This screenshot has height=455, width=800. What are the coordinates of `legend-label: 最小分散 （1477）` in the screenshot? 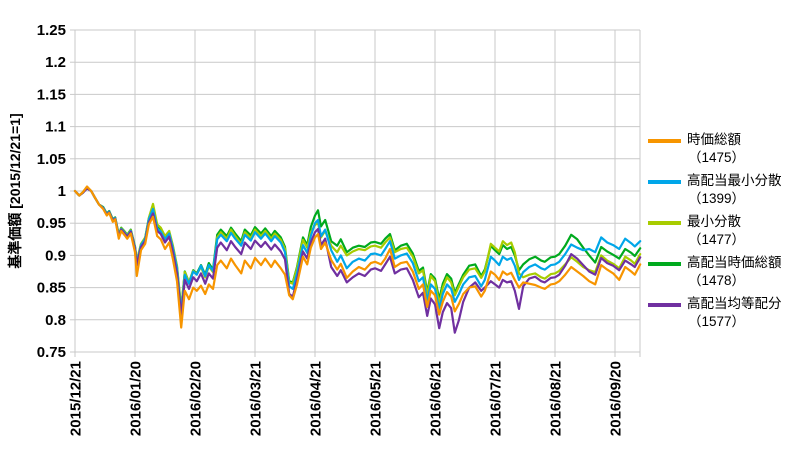 It's located at (716, 230).